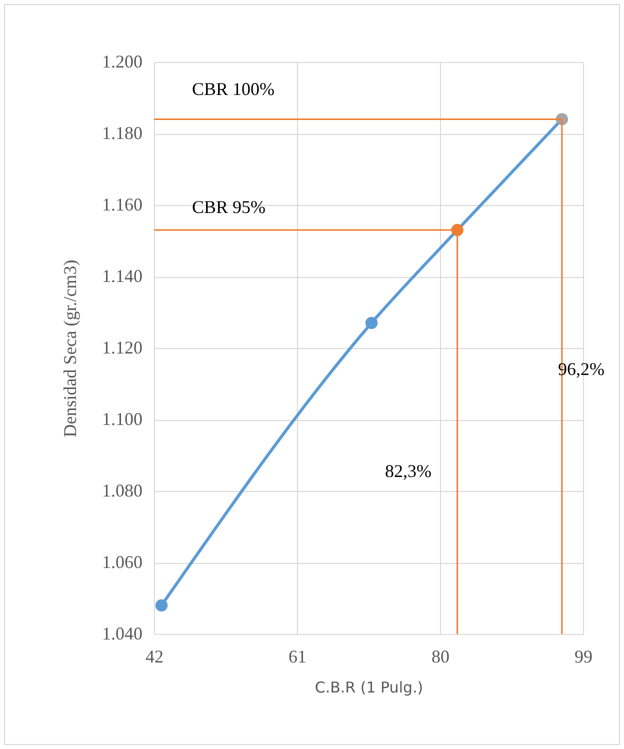  I want to click on y-tick-label: 1.140, so click(122, 276).